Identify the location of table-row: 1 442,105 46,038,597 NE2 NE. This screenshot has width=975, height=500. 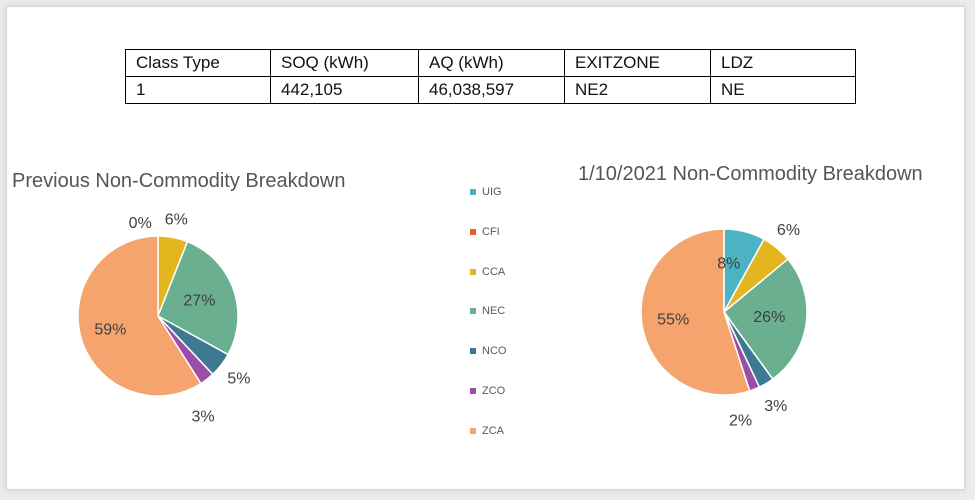
(490, 90).